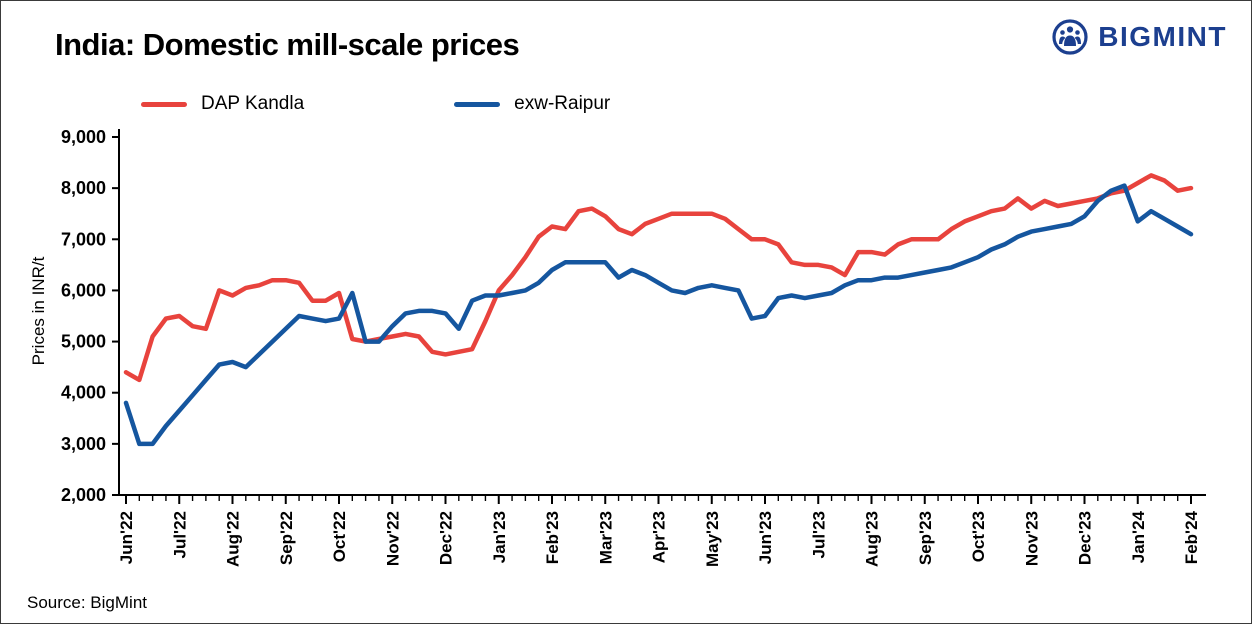  What do you see at coordinates (818, 535) in the screenshot?
I see `svg-text: Jul'23` at bounding box center [818, 535].